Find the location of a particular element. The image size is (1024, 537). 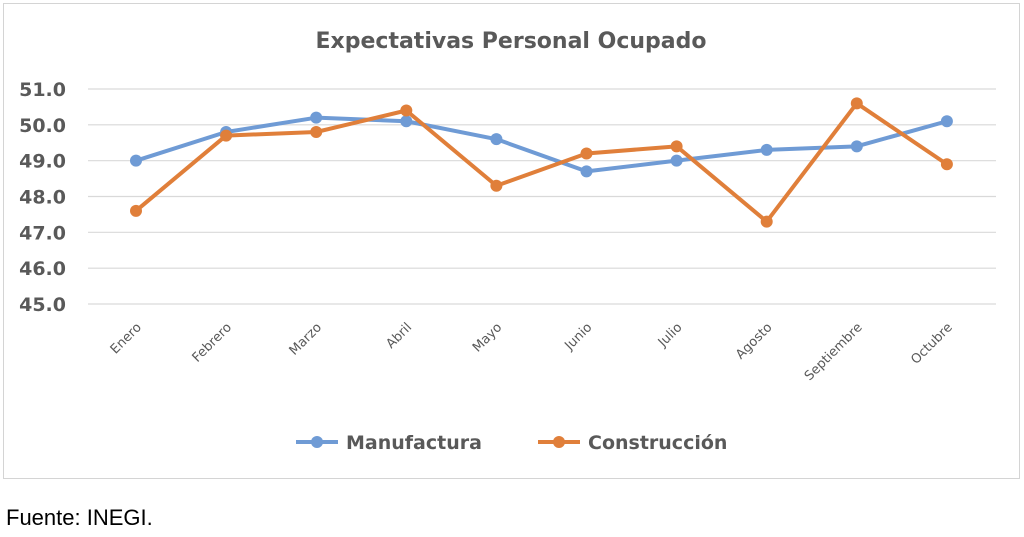

x-tick-label: Abril is located at coordinates (400, 336).